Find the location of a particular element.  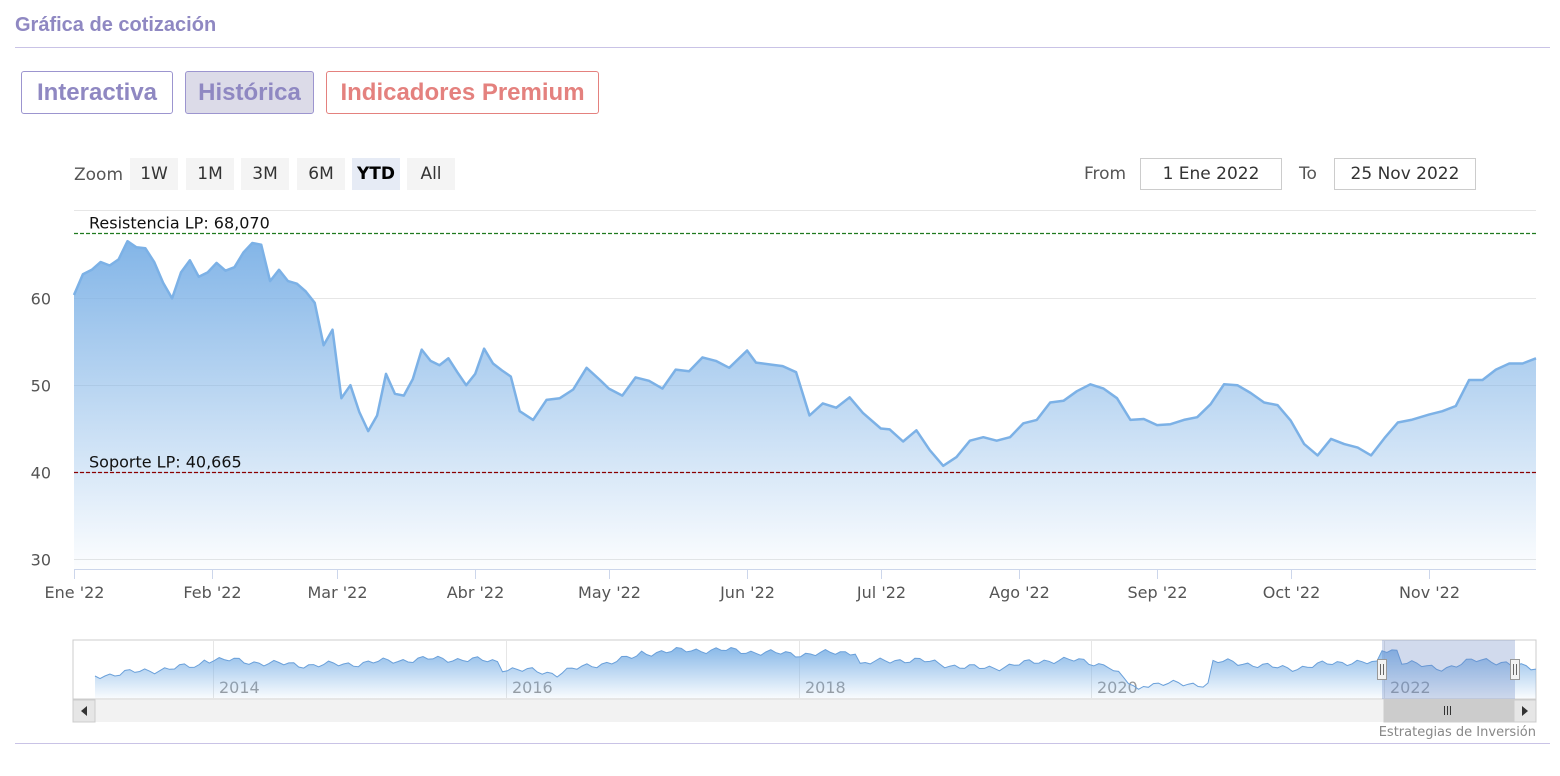

x-tick-label: Nov '22 is located at coordinates (1429, 592).